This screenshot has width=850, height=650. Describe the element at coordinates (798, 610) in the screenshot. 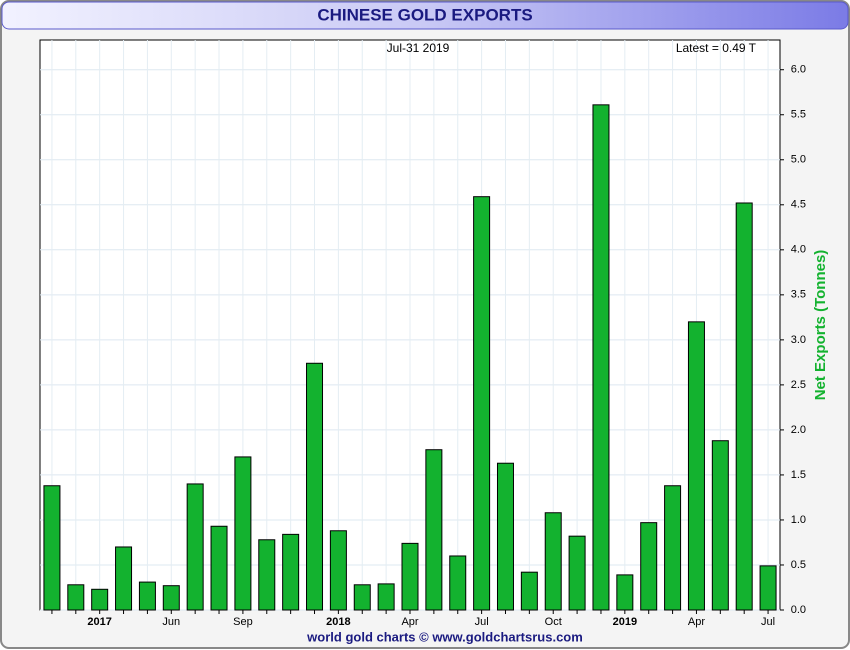

I see `y-tick-label: 0.0` at that location.